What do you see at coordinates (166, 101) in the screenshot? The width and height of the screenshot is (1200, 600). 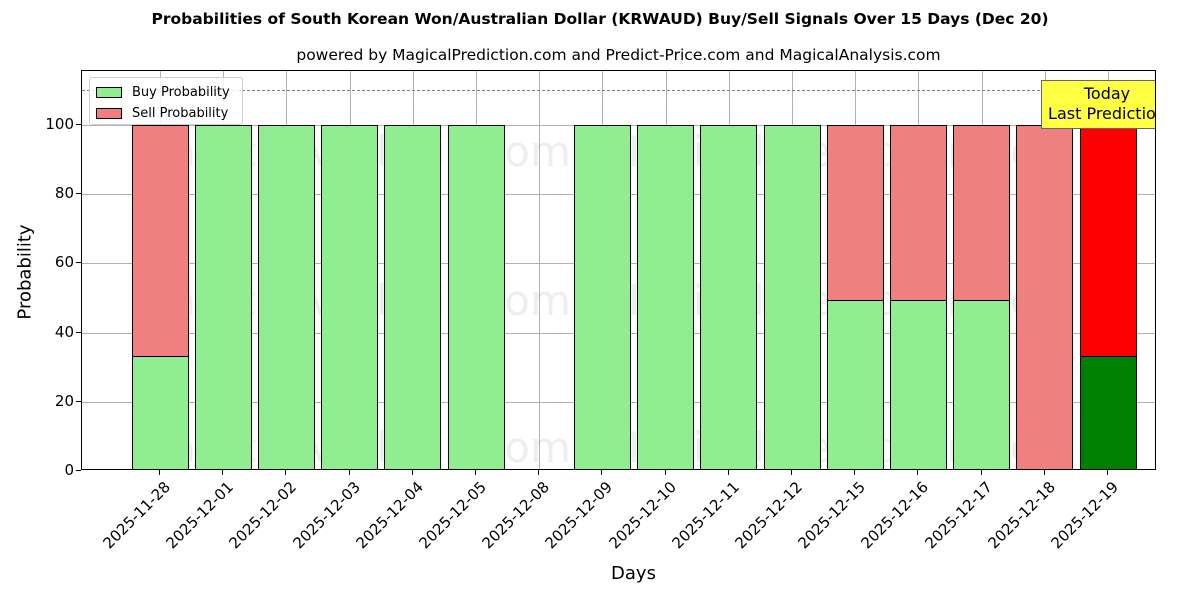 I see `legend: Buy Probability Sell Probability` at bounding box center [166, 101].